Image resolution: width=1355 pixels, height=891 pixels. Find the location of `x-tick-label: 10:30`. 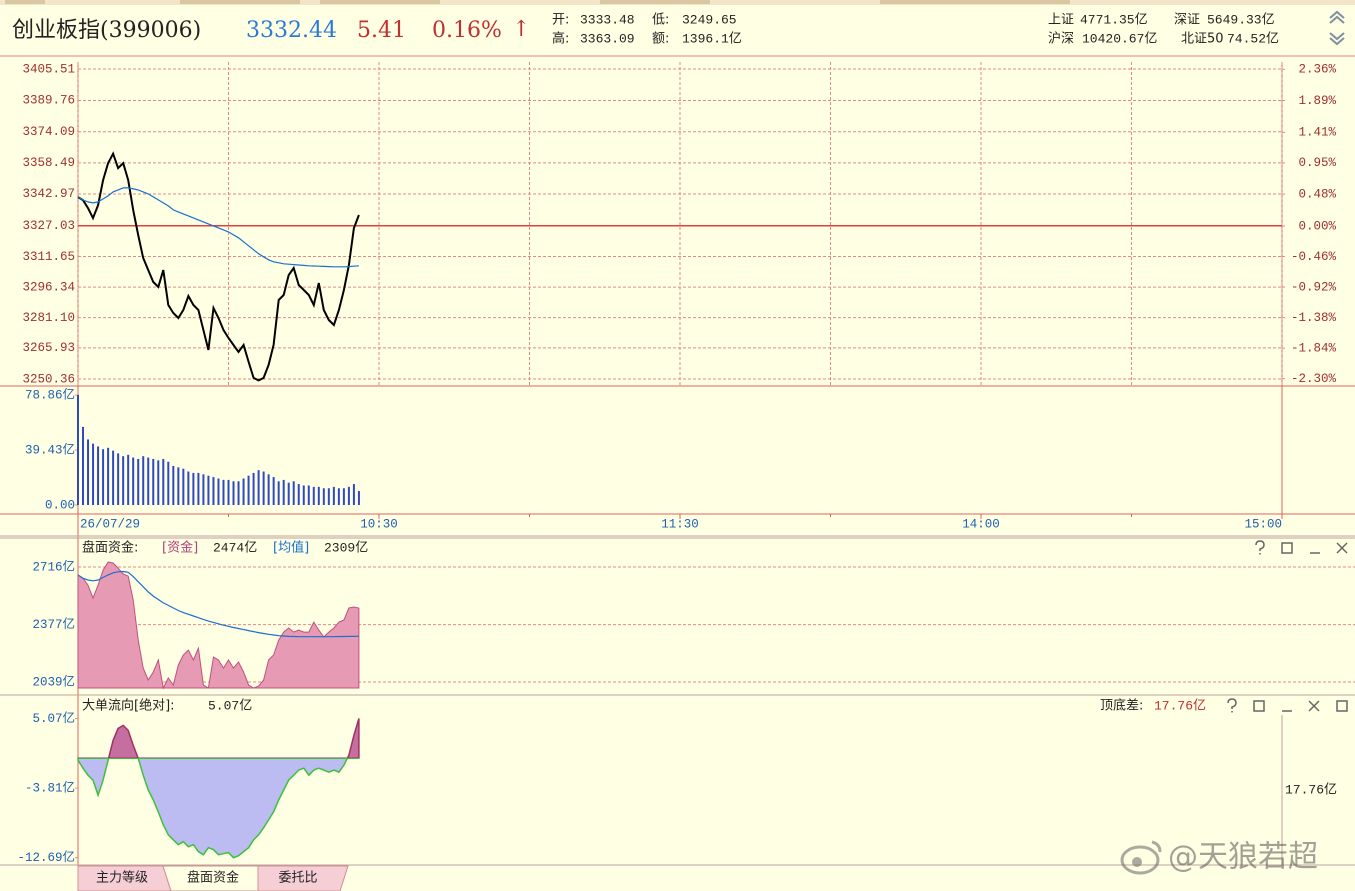

x-tick-label: 10:30 is located at coordinates (379, 524).